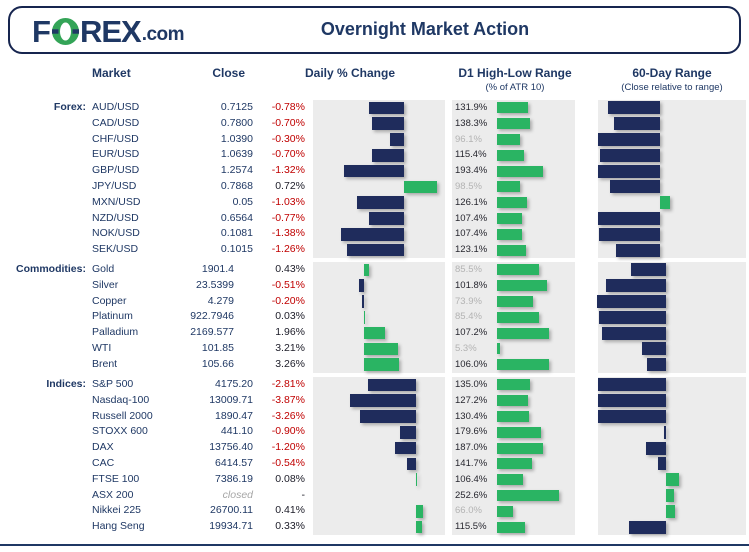 The image size is (749, 552). What do you see at coordinates (111, 73) in the screenshot?
I see `column-header-market: Market` at bounding box center [111, 73].